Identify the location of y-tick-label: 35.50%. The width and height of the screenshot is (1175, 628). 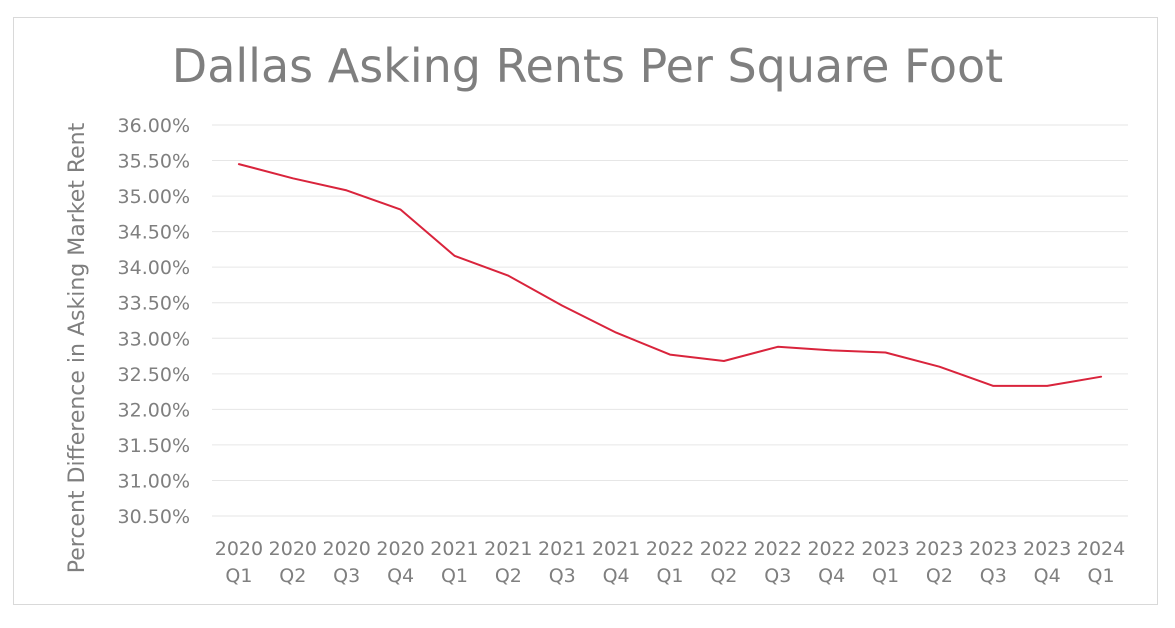
(154, 162).